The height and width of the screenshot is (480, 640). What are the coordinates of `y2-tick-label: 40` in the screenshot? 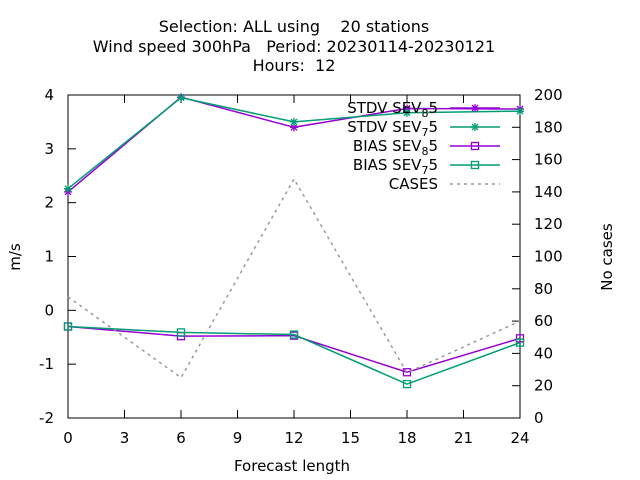 It's located at (543, 353).